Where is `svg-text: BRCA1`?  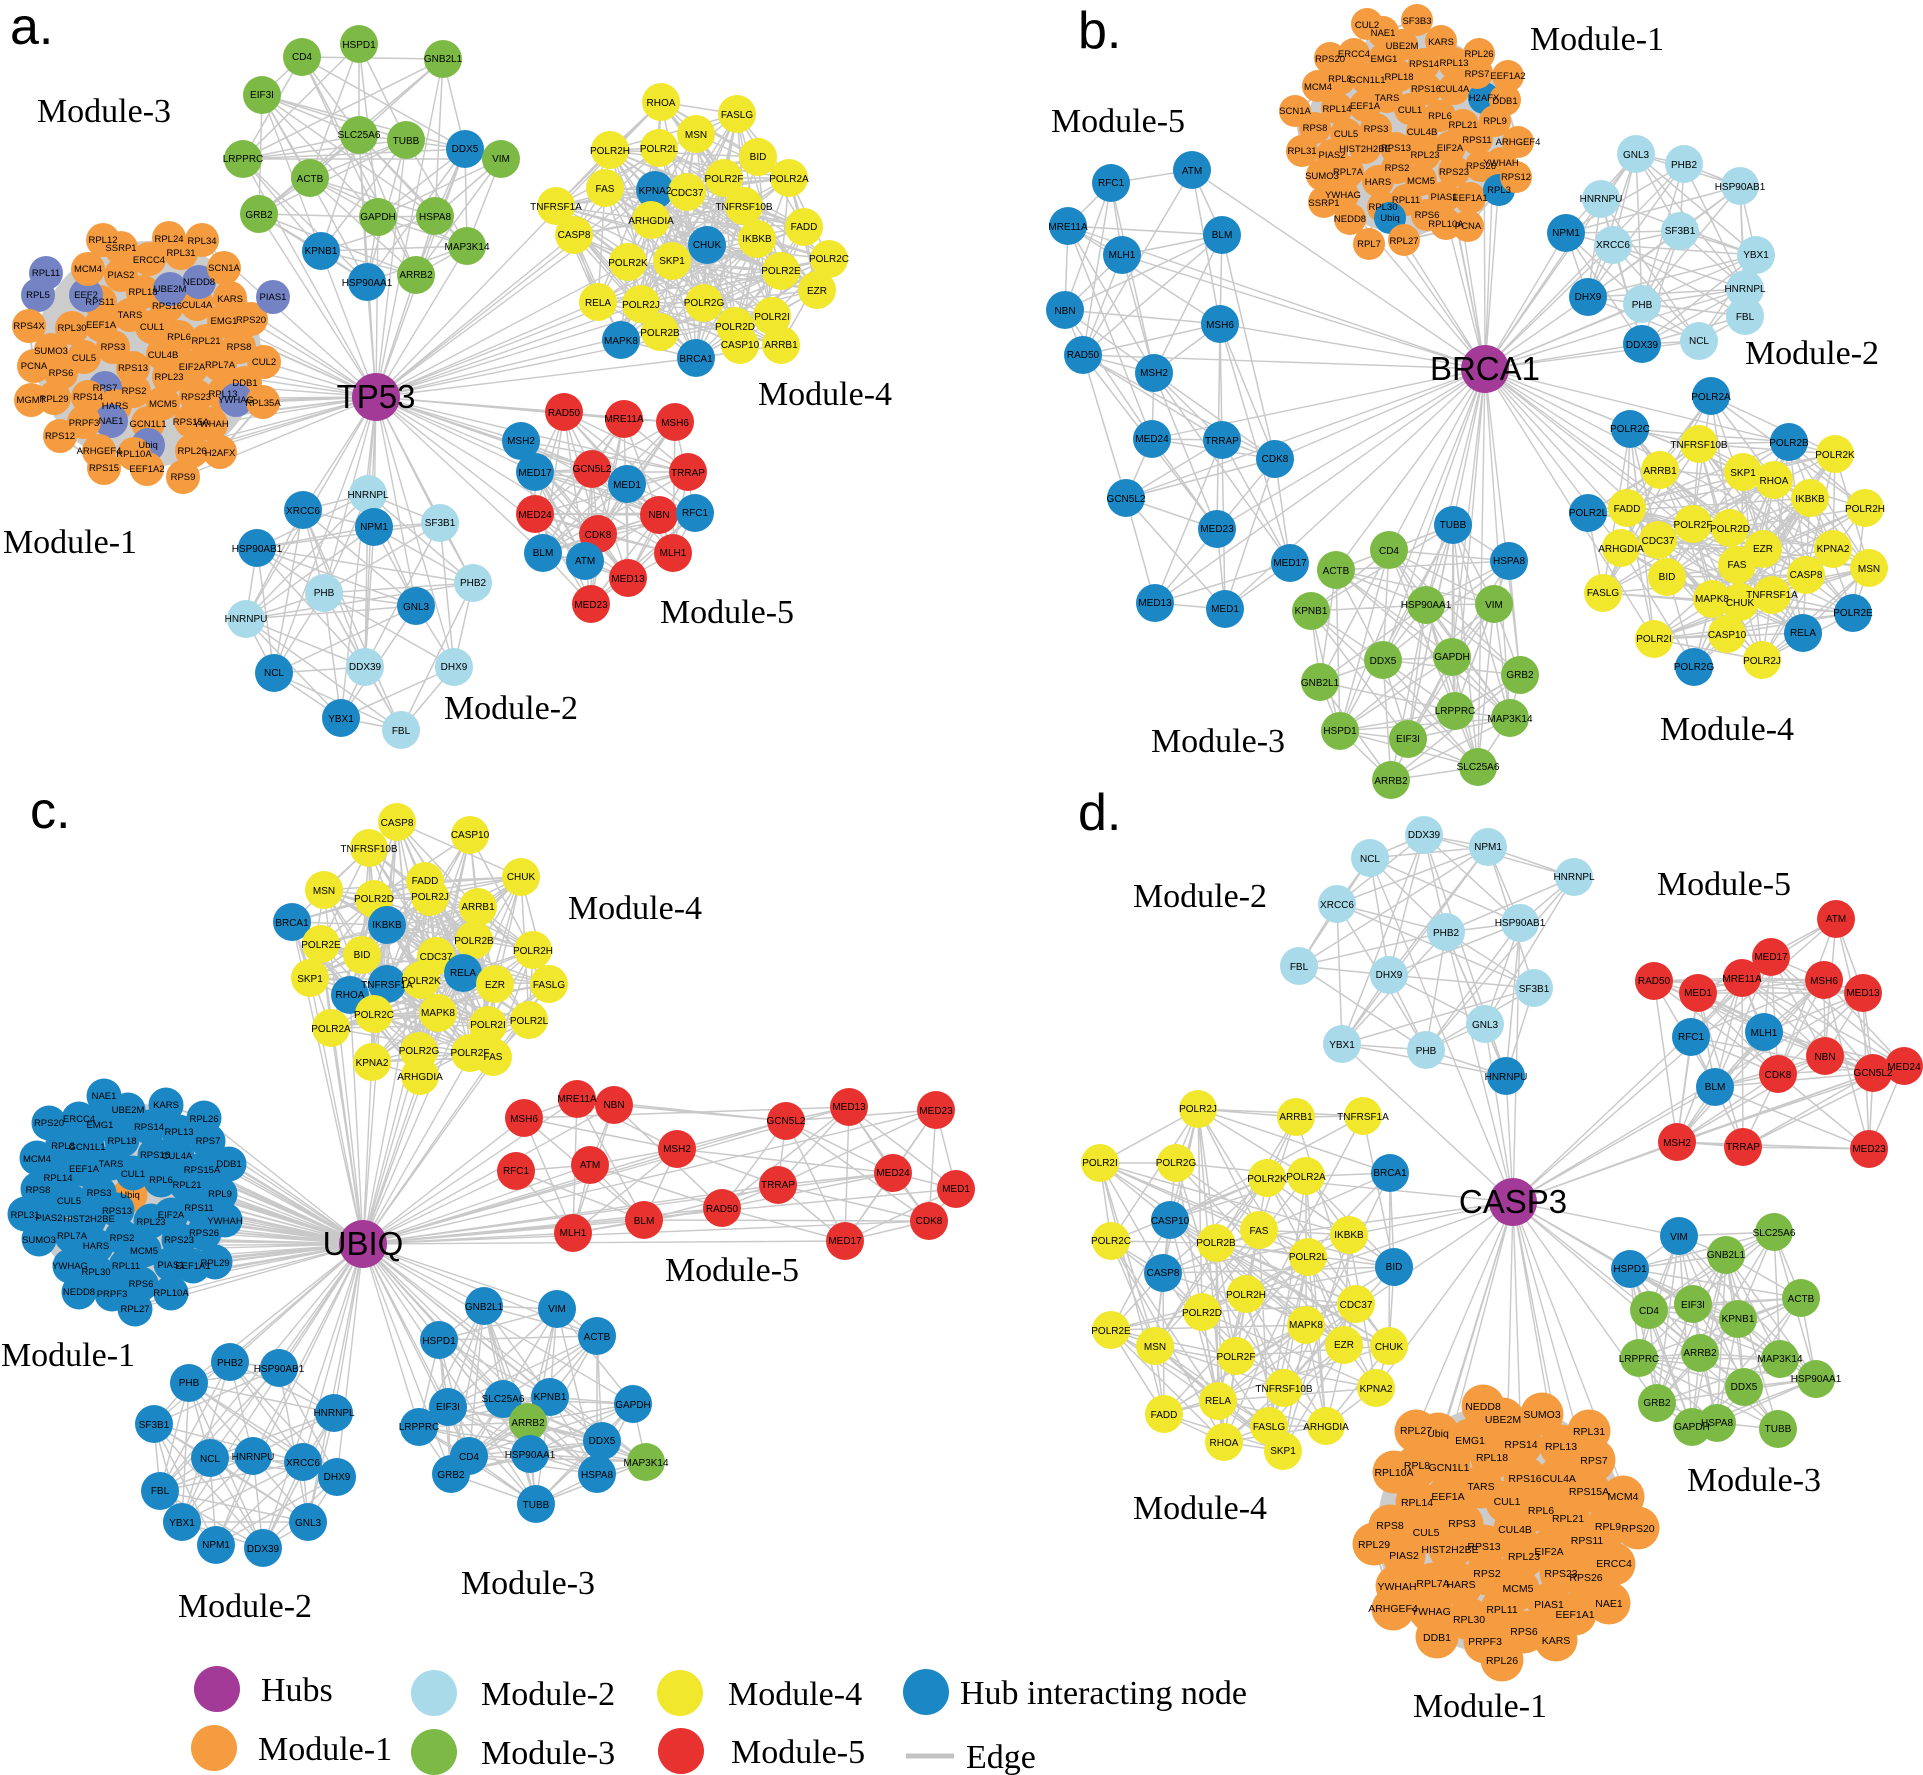 svg-text: BRCA1 is located at coordinates (1390, 1173).